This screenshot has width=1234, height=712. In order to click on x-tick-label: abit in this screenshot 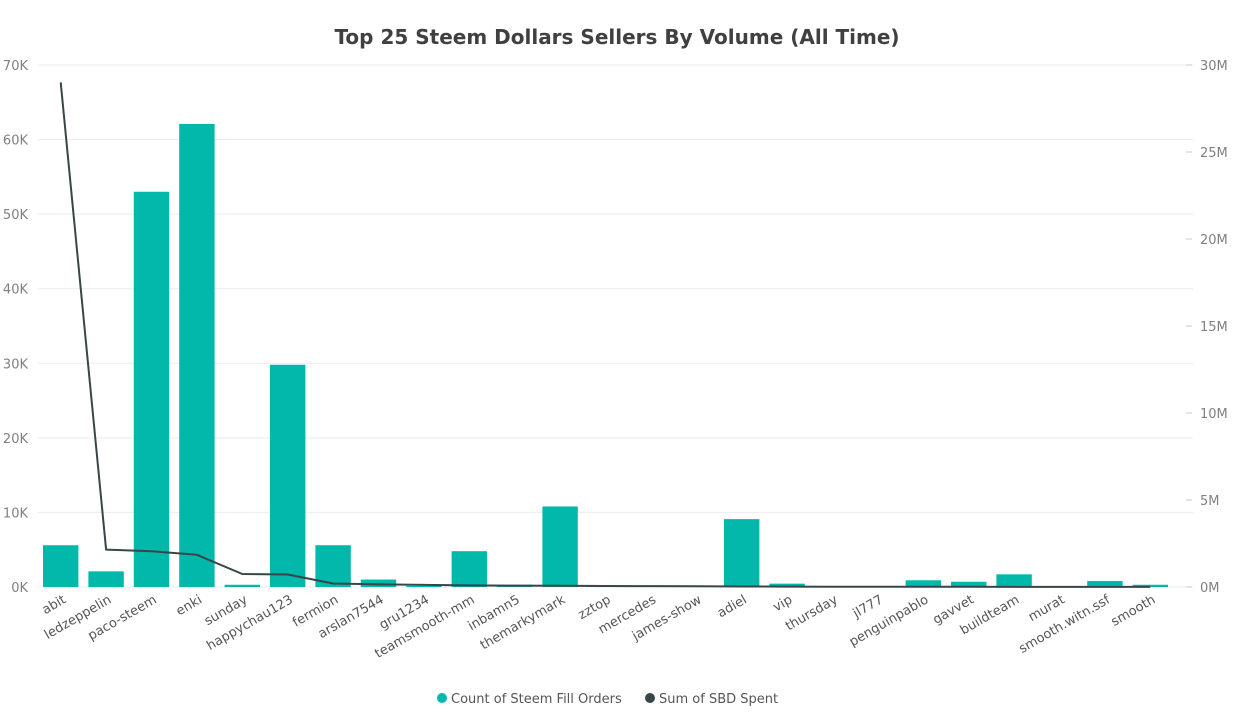, I will do `click(54, 604)`.